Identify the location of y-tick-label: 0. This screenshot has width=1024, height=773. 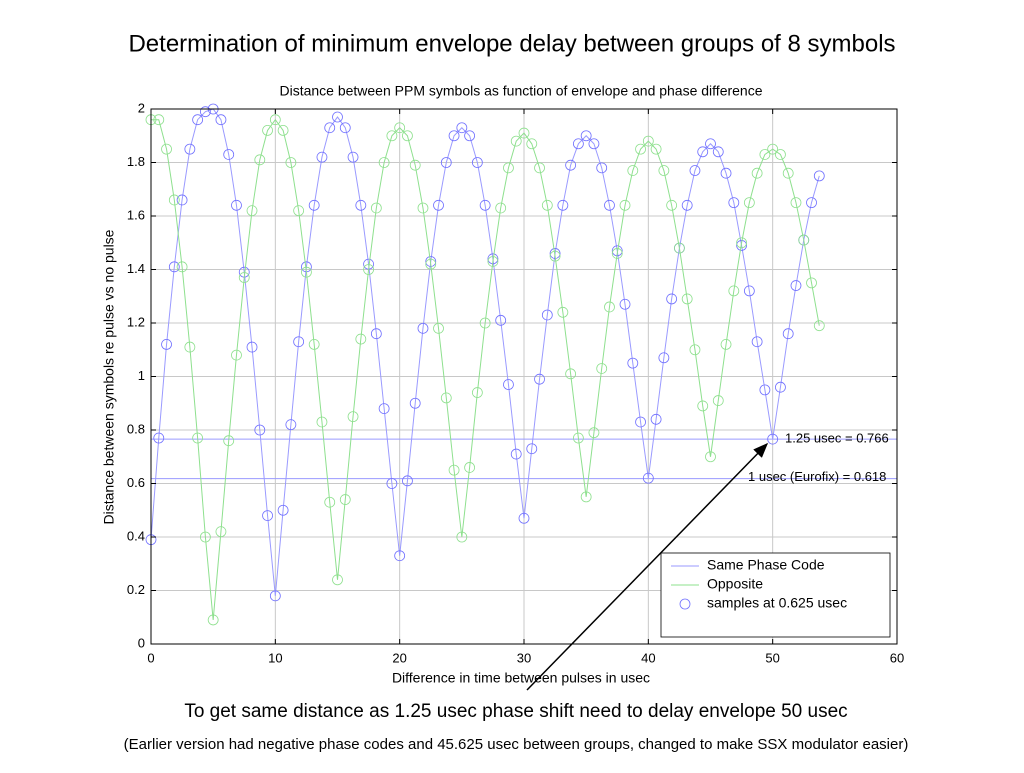
(141, 642).